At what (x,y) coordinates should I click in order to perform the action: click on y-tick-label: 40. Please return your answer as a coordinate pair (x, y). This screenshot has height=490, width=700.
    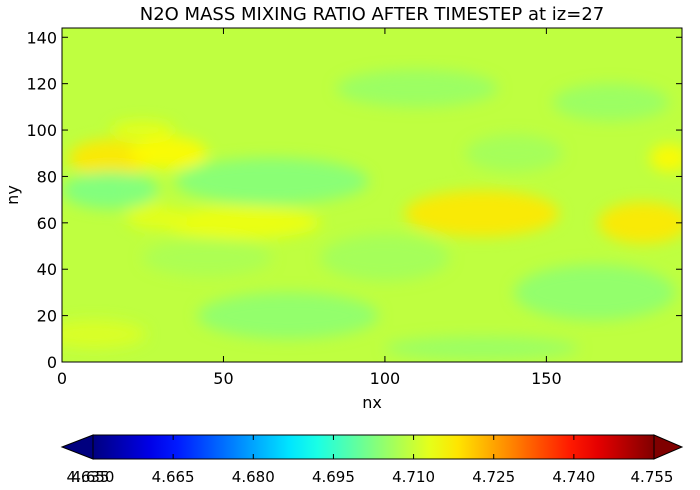
    Looking at the image, I should click on (47, 269).